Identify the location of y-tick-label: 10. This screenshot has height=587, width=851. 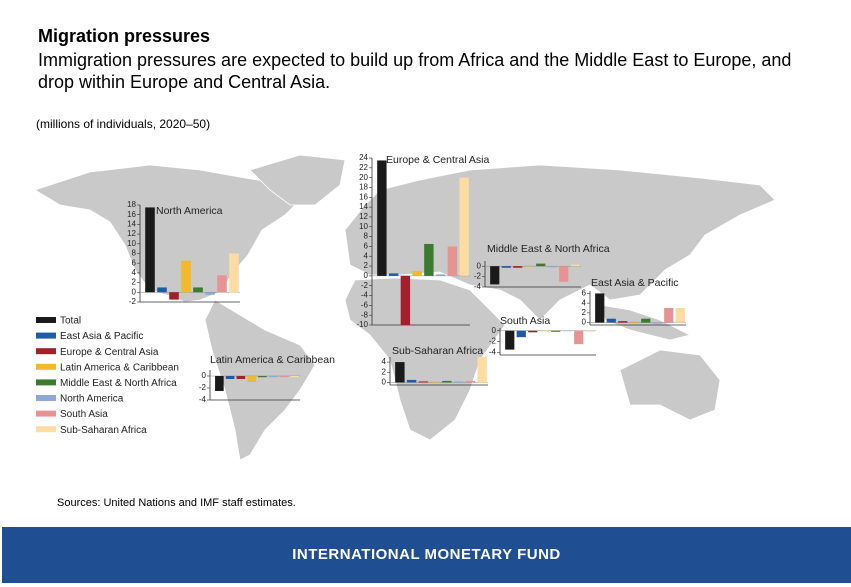
(363, 226).